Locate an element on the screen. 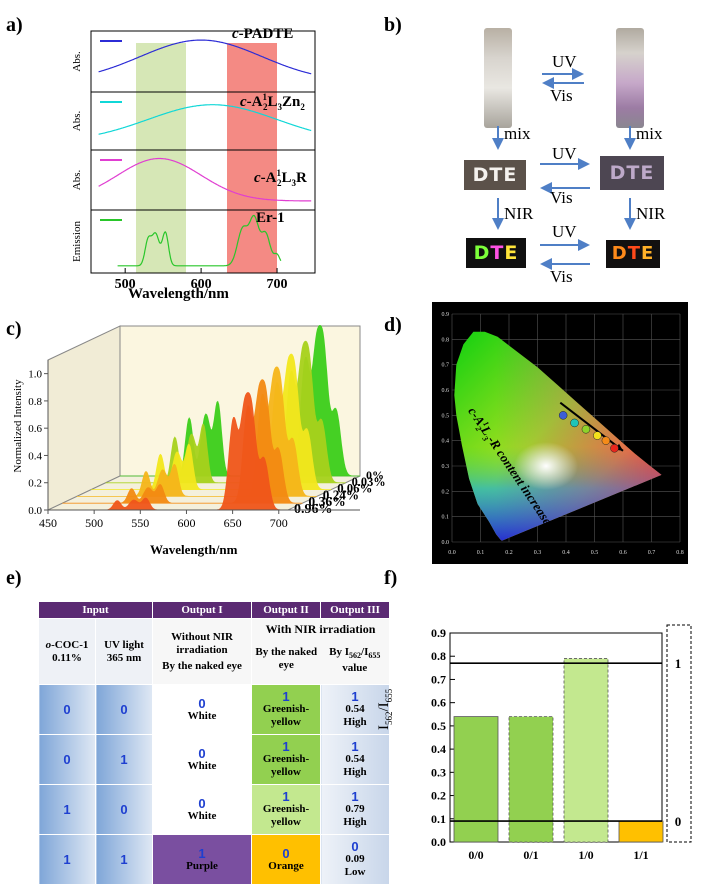 This screenshot has height=894, width=714. y-tick-label: 0.5 is located at coordinates (438, 726).